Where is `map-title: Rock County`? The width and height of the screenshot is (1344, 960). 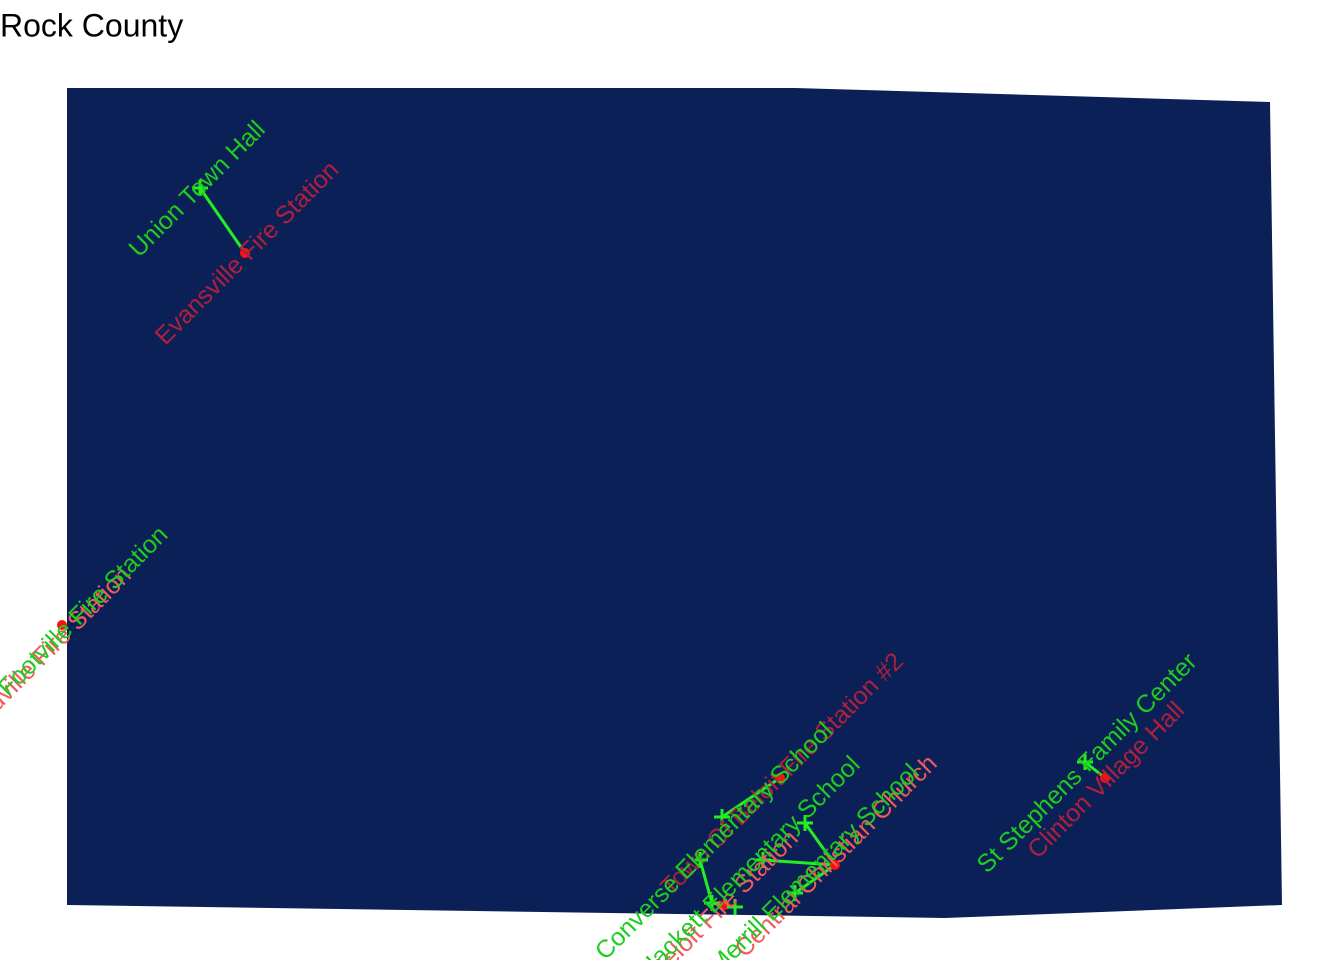
map-title: Rock County is located at coordinates (91, 25).